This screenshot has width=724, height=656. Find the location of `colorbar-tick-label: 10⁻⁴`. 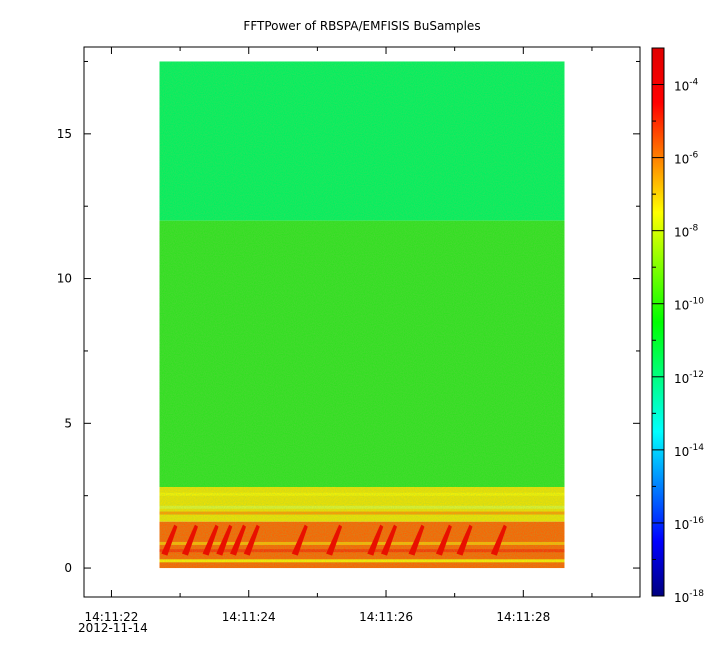

colorbar-tick-label: 10⁻⁴ is located at coordinates (686, 86).